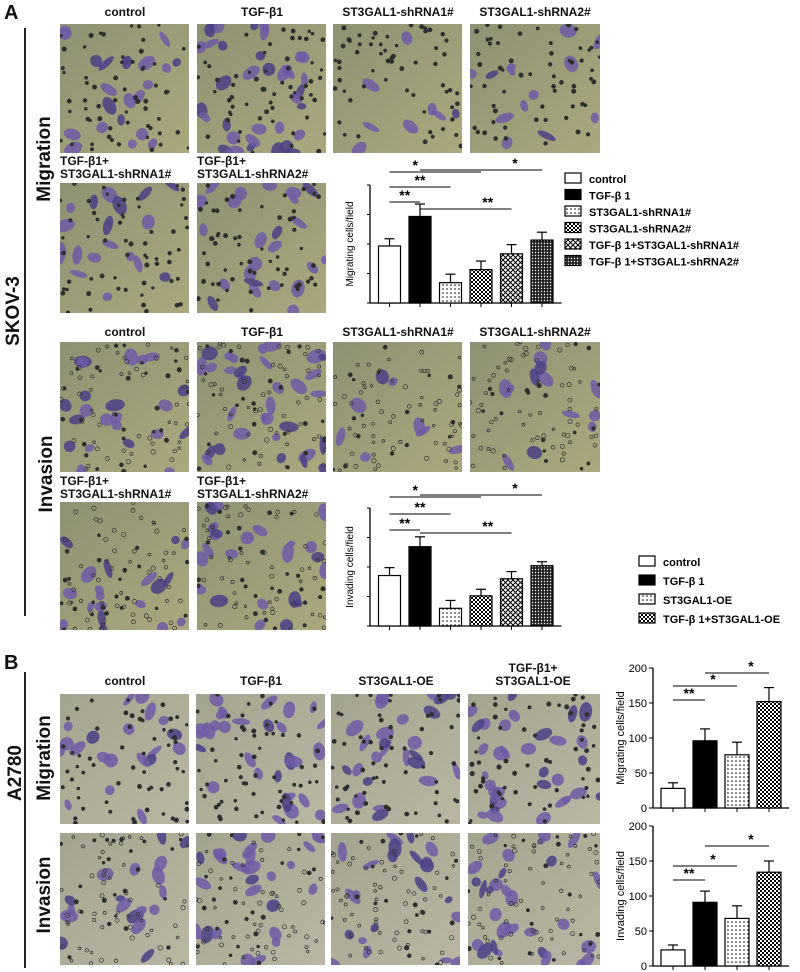 This screenshot has height=972, width=800. What do you see at coordinates (261, 248) in the screenshot?
I see `micrograph-texture` at bounding box center [261, 248].